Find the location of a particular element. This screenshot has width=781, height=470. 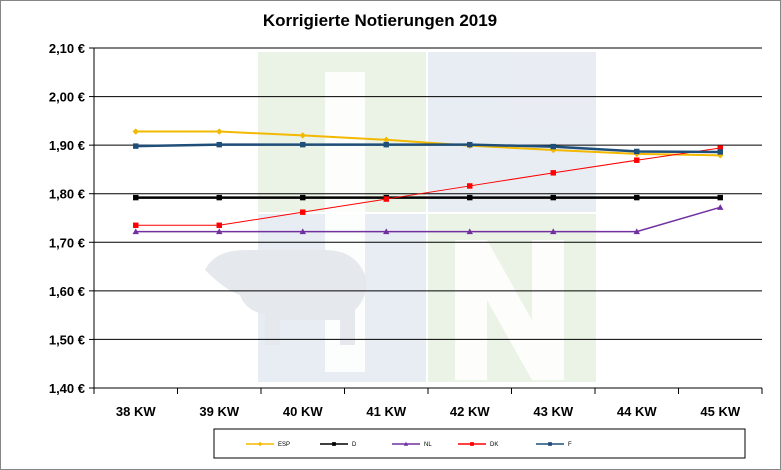

y-tick-label: 1,40 € is located at coordinates (67, 388).